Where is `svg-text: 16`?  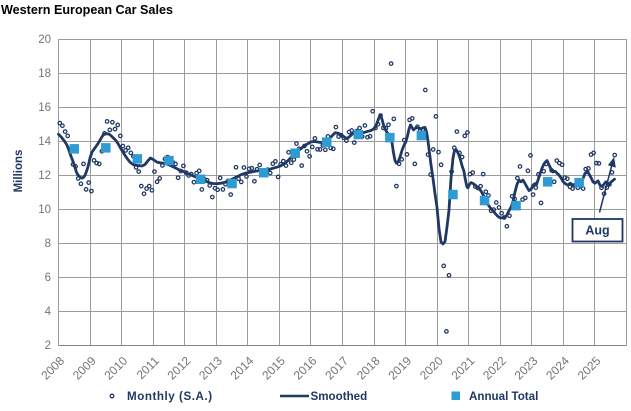
svg-text: 16 is located at coordinates (44, 108).